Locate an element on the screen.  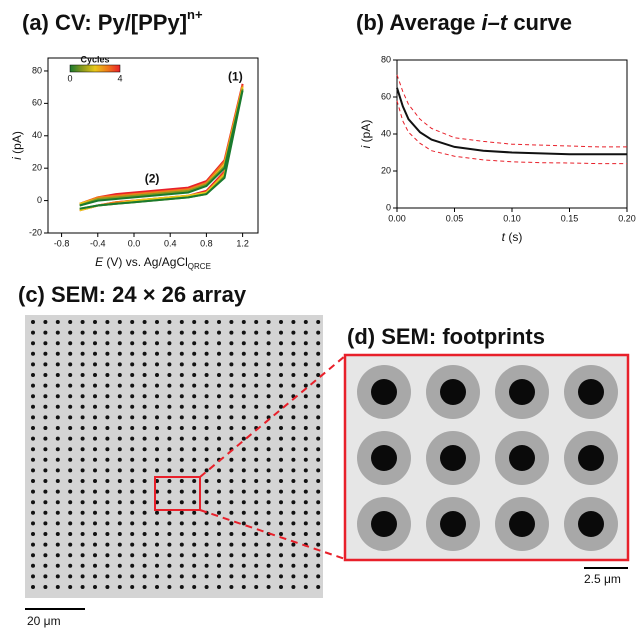
panel-d-title: (d) SEM: footprints is located at coordinates (446, 336).